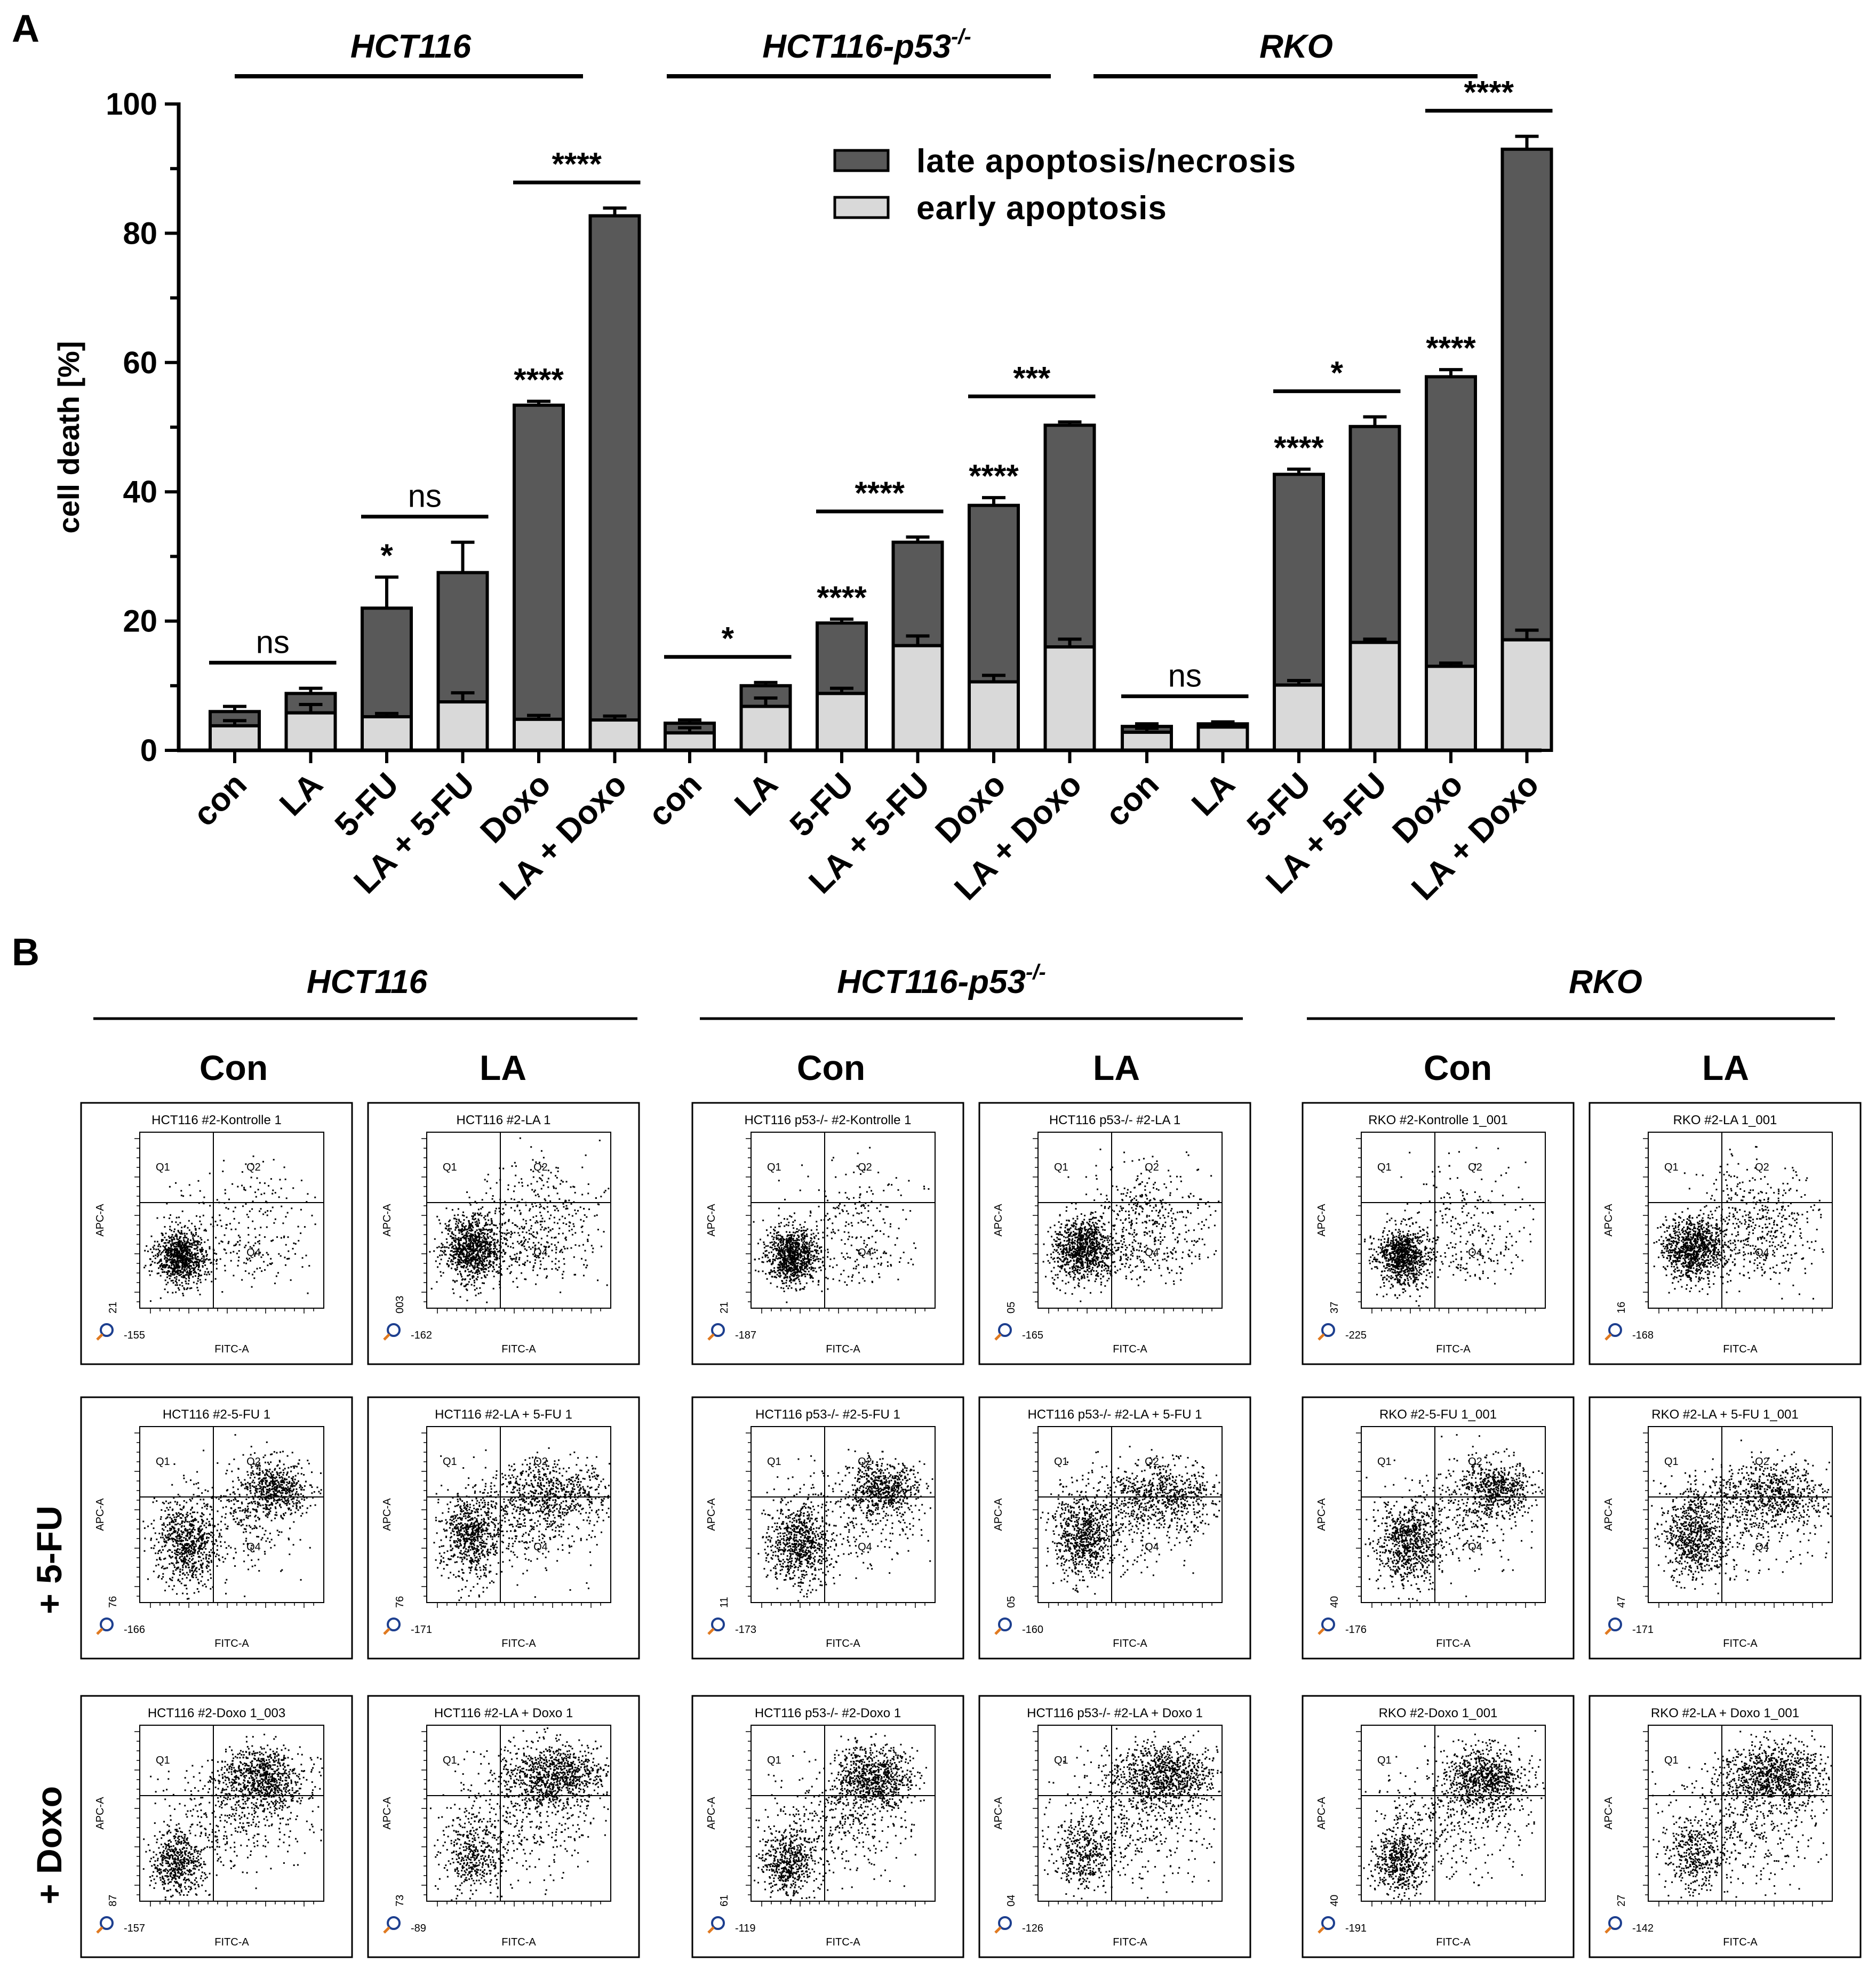 The image size is (1876, 1986). Describe the element at coordinates (140, 363) in the screenshot. I see `y-tick-label: 60` at that location.